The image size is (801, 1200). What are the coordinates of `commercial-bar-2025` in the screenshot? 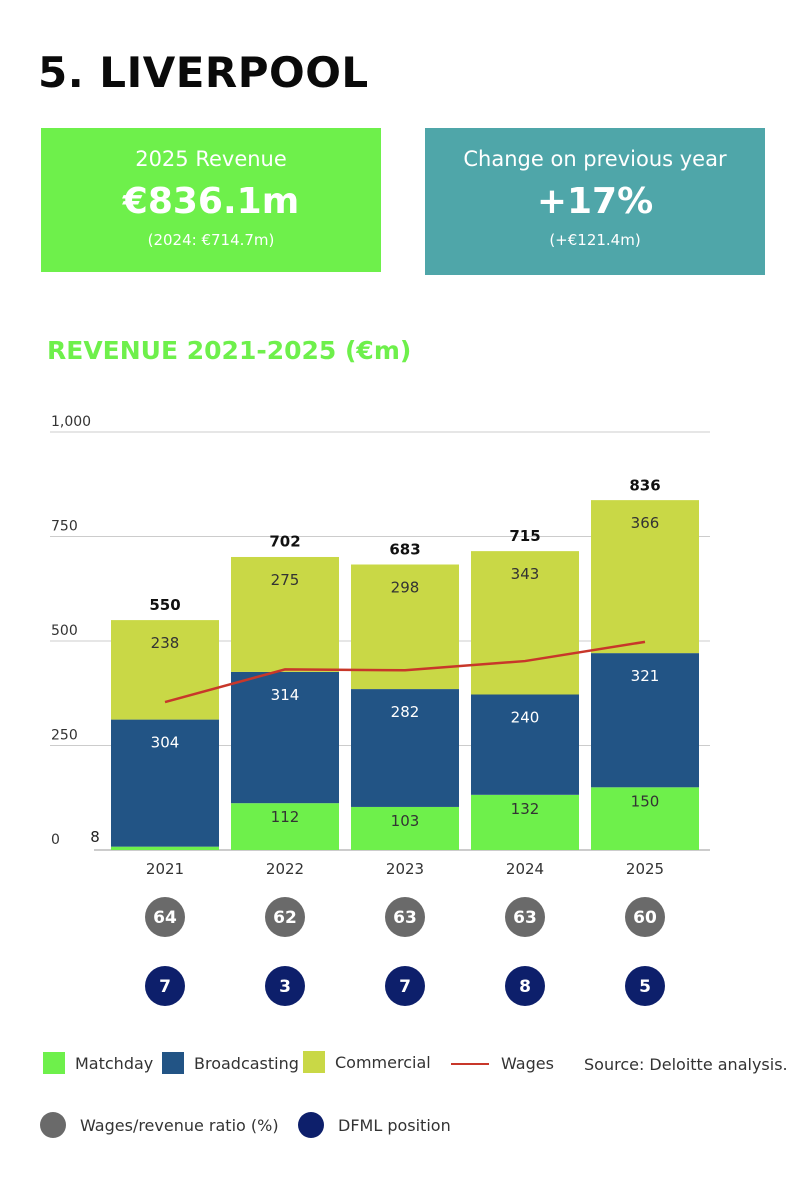 It's located at (645, 577).